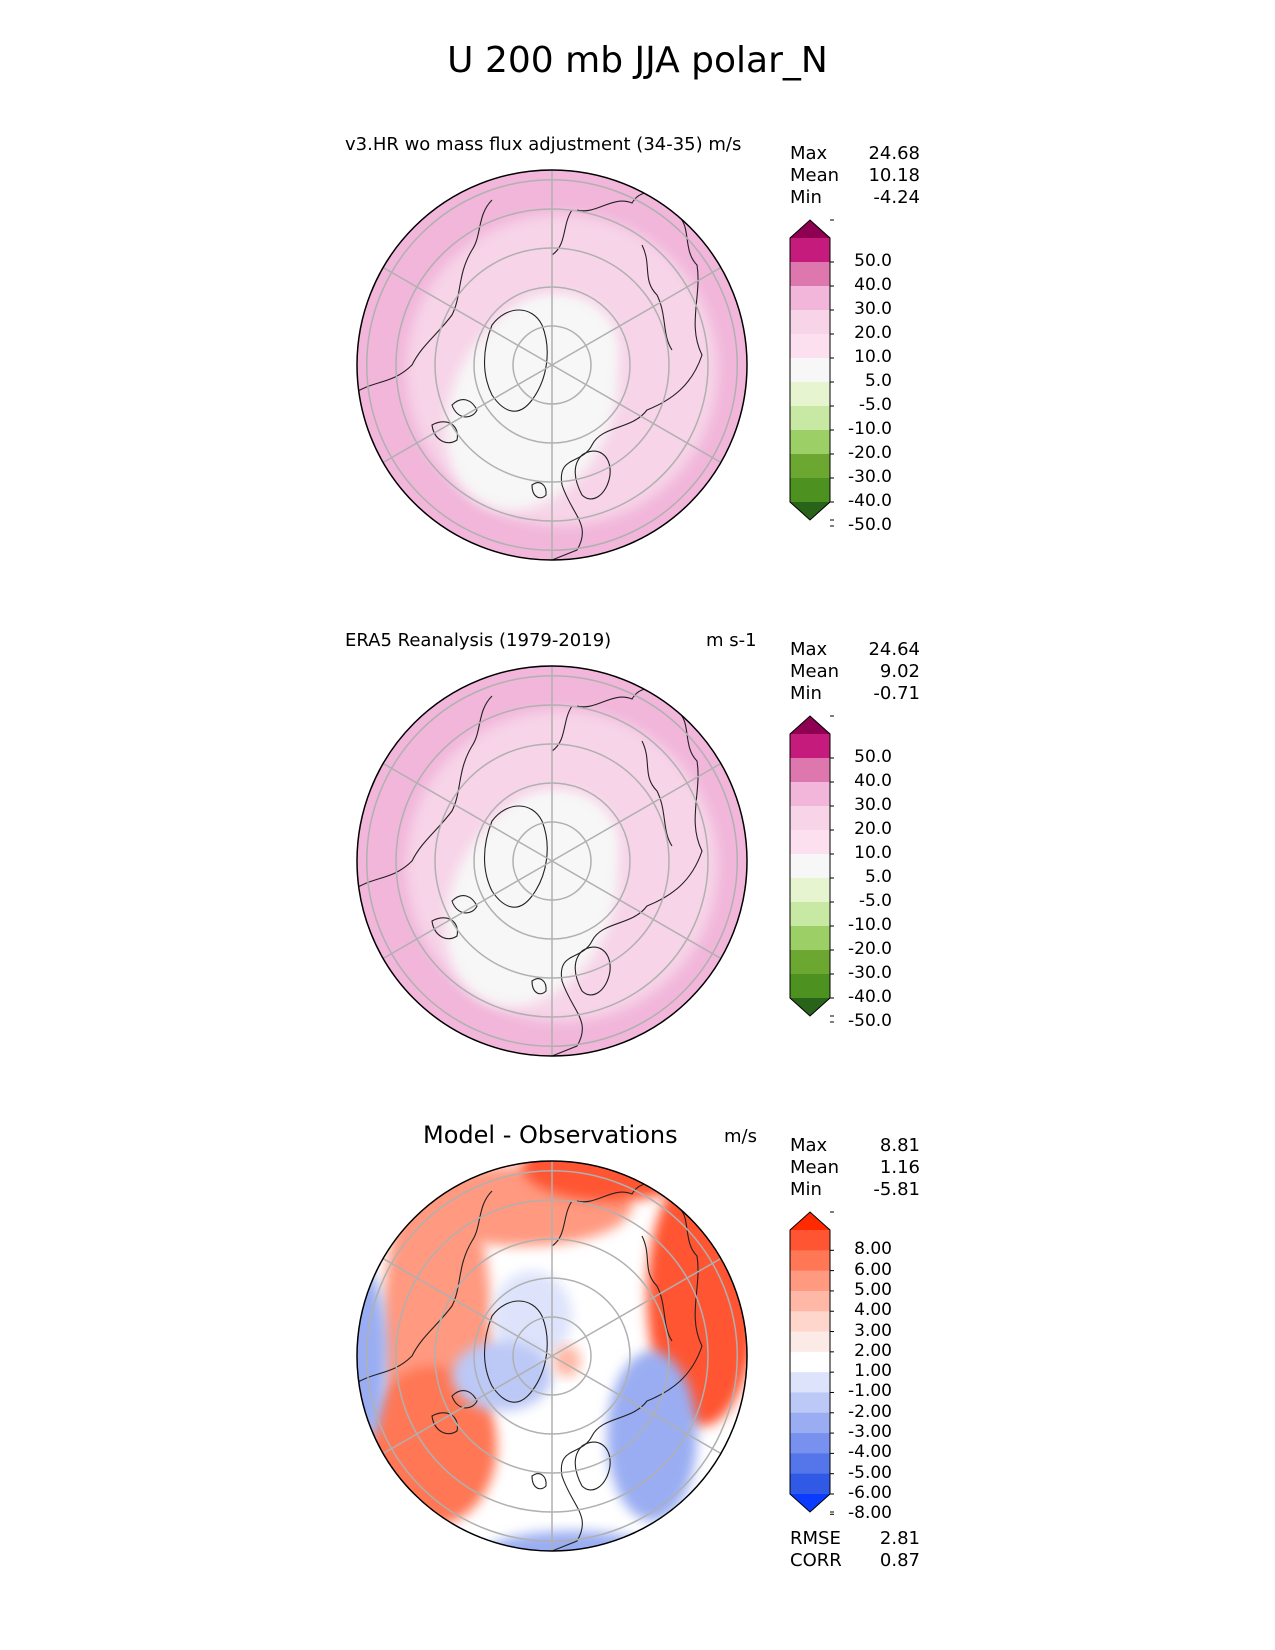 The height and width of the screenshot is (1650, 1275). Describe the element at coordinates (873, 1249) in the screenshot. I see `colorbar-tick-label: 8.00` at that location.